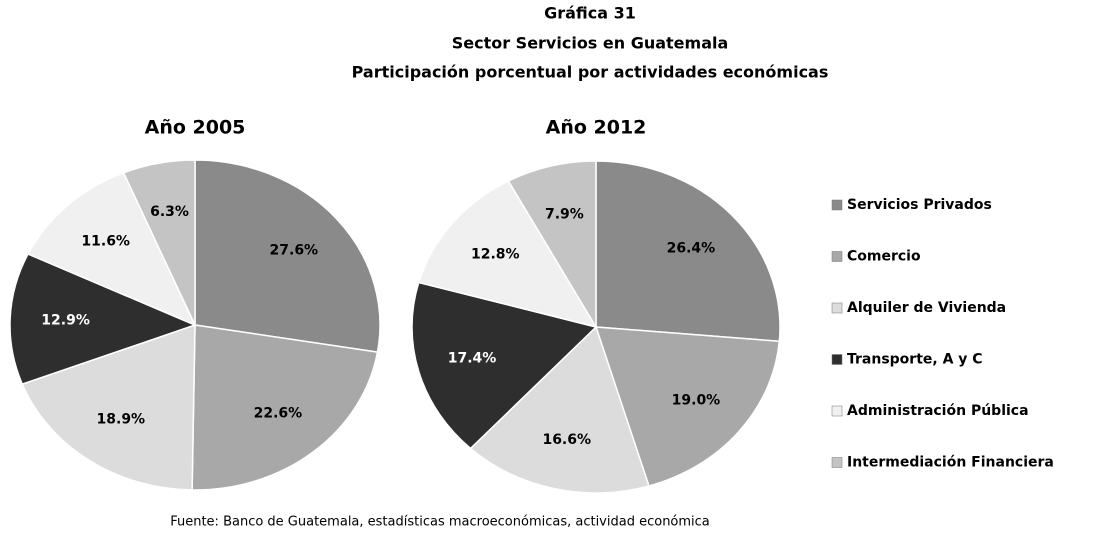  I want to click on legend-label: Comercio, so click(884, 257).